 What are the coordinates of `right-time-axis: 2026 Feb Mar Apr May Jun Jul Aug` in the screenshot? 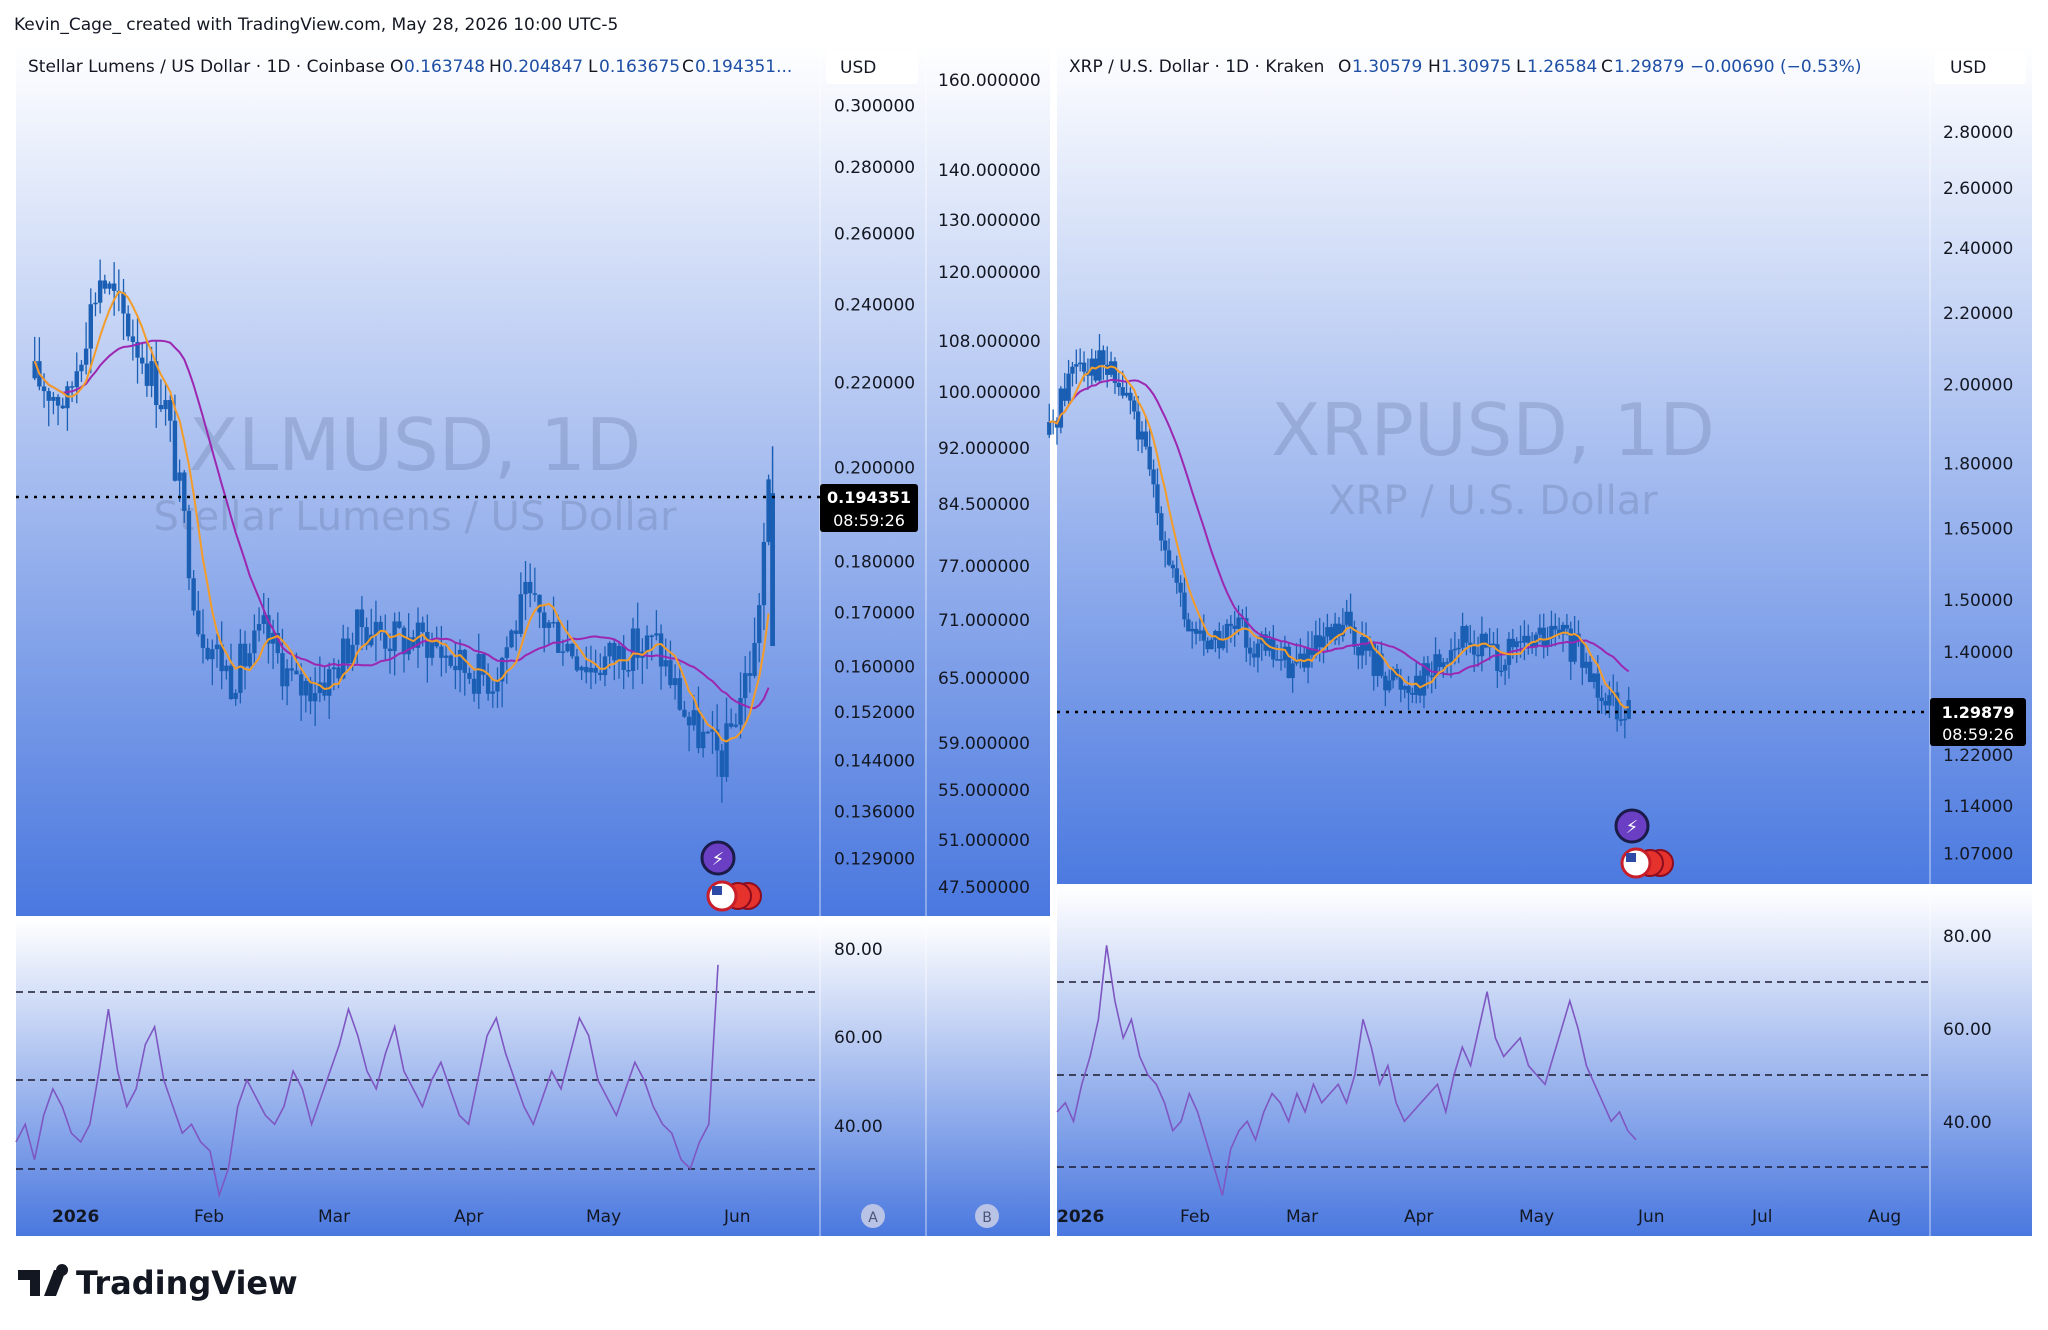 It's located at (1479, 1217).